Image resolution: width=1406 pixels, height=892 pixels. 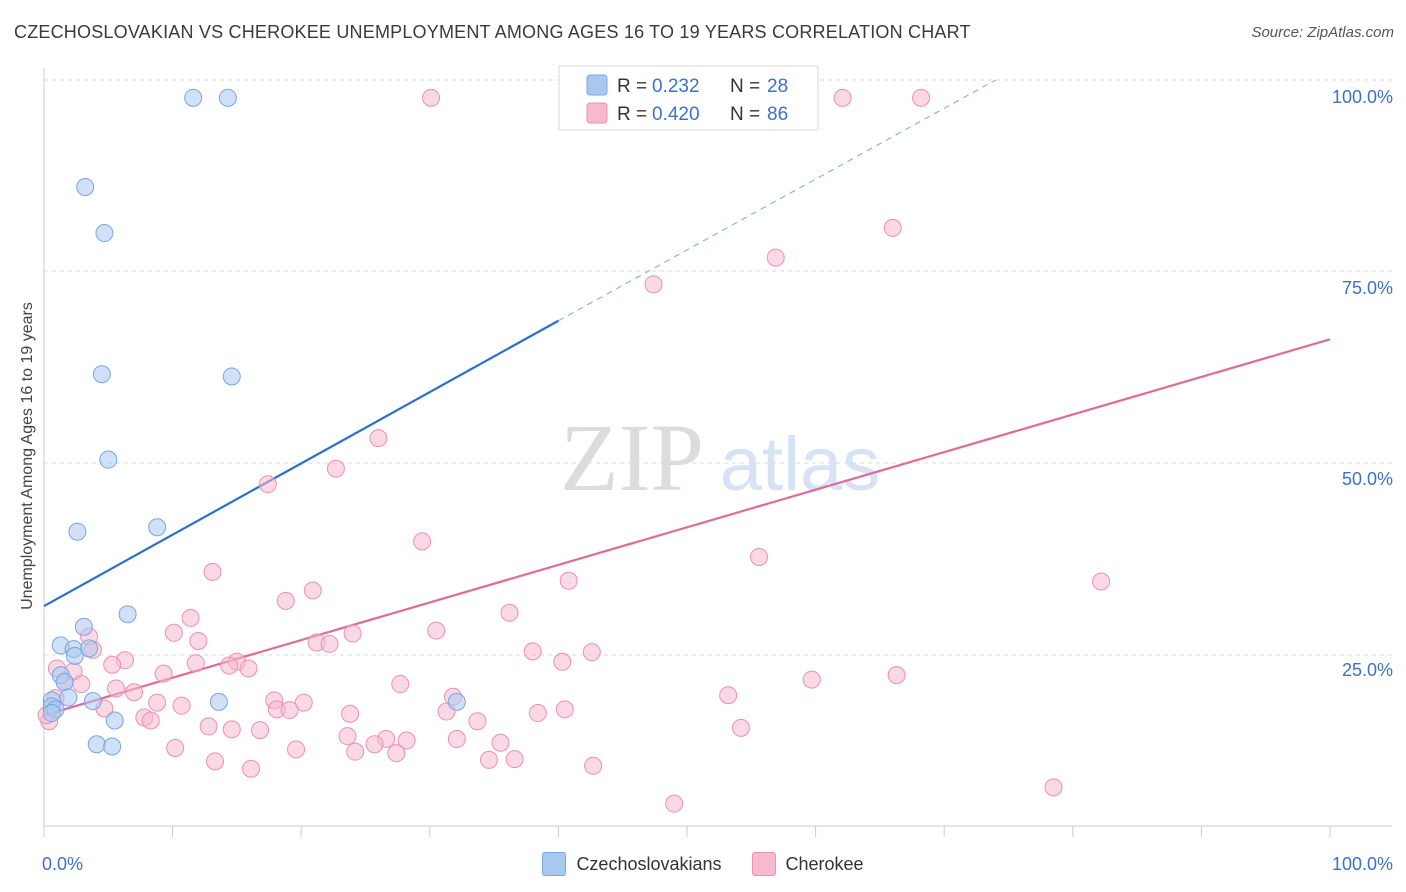 I want to click on y-axis-label: Unemployment Among Ages 16 to 19 years, so click(x=27, y=456).